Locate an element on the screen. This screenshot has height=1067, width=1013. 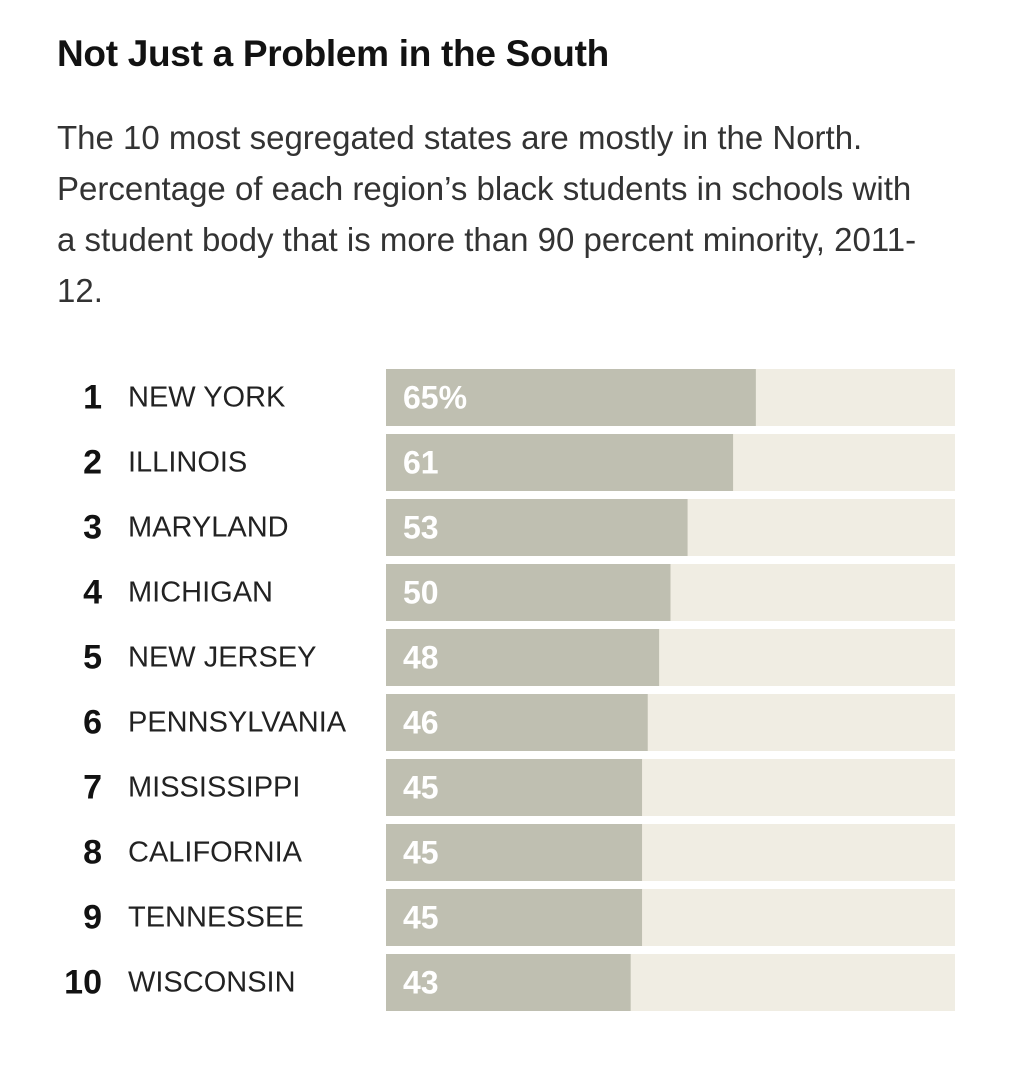
category-label: TENNESSEE is located at coordinates (216, 918).